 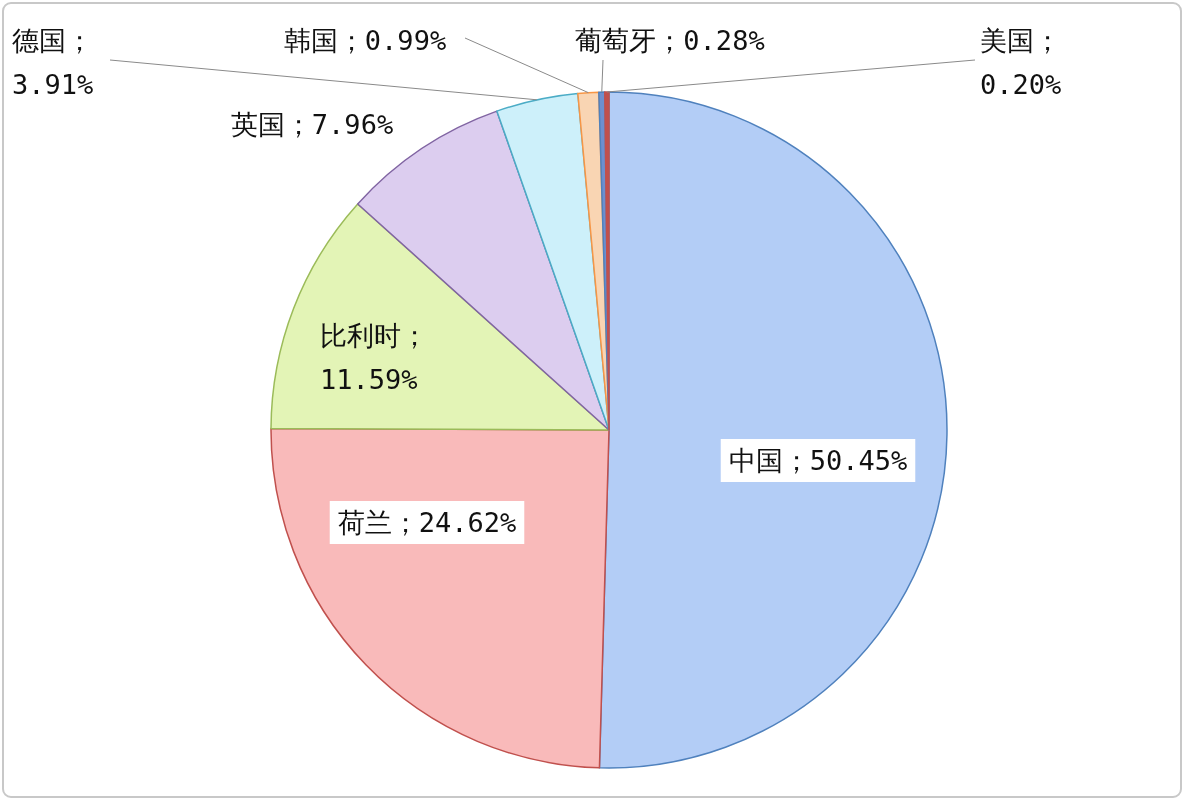 What do you see at coordinates (374, 357) in the screenshot?
I see `slice-label: 比利时；11.59%` at bounding box center [374, 357].